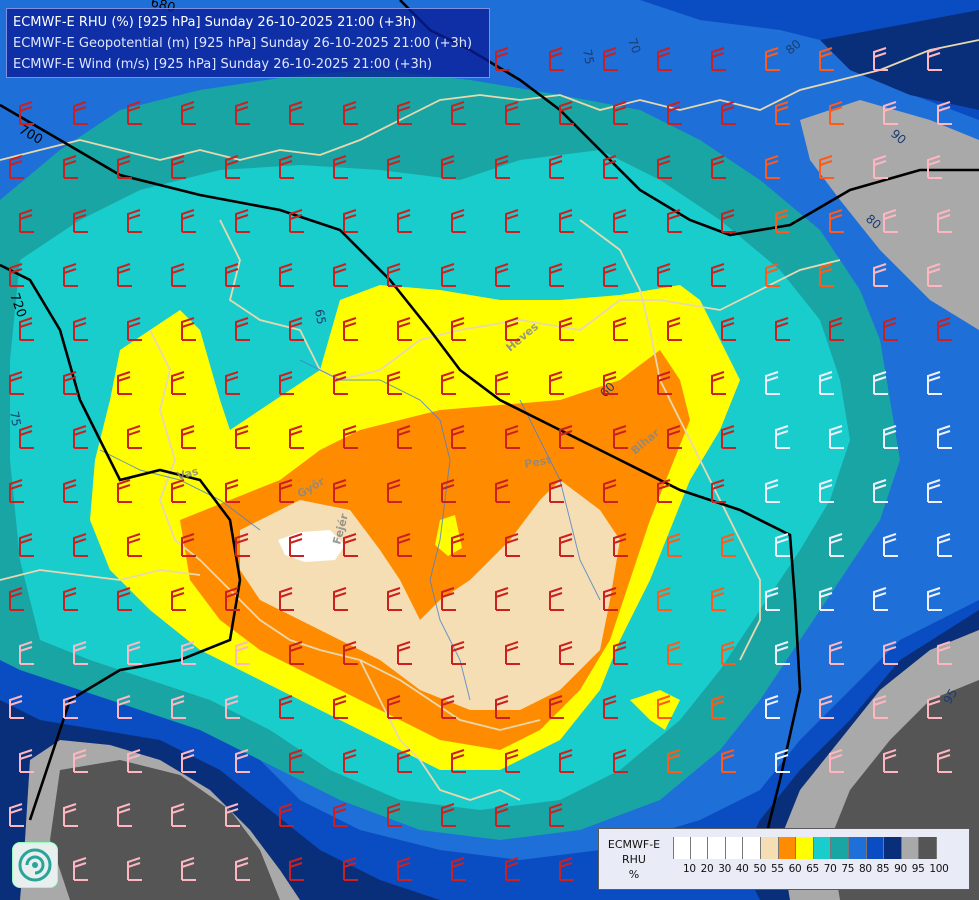 The width and height of the screenshot is (979, 900). I want to click on legend-tick-label: 30, so click(724, 869).